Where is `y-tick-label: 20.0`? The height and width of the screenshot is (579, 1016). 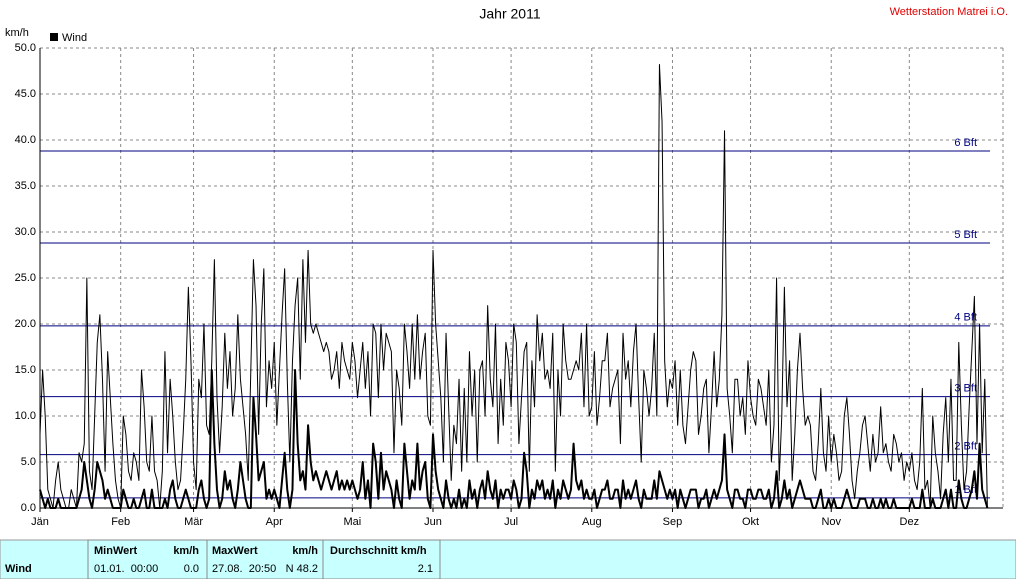 y-tick-label: 20.0 is located at coordinates (25, 324).